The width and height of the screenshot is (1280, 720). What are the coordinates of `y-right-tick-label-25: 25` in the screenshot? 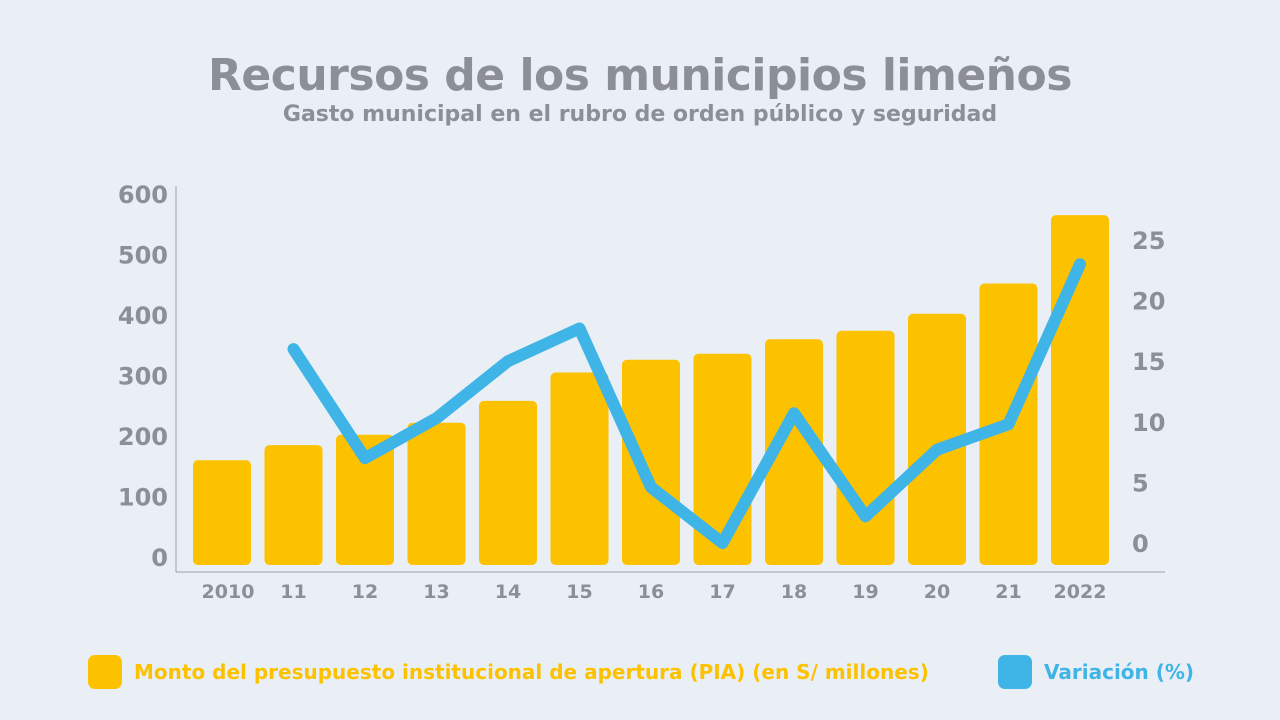 It's located at (1148, 241).